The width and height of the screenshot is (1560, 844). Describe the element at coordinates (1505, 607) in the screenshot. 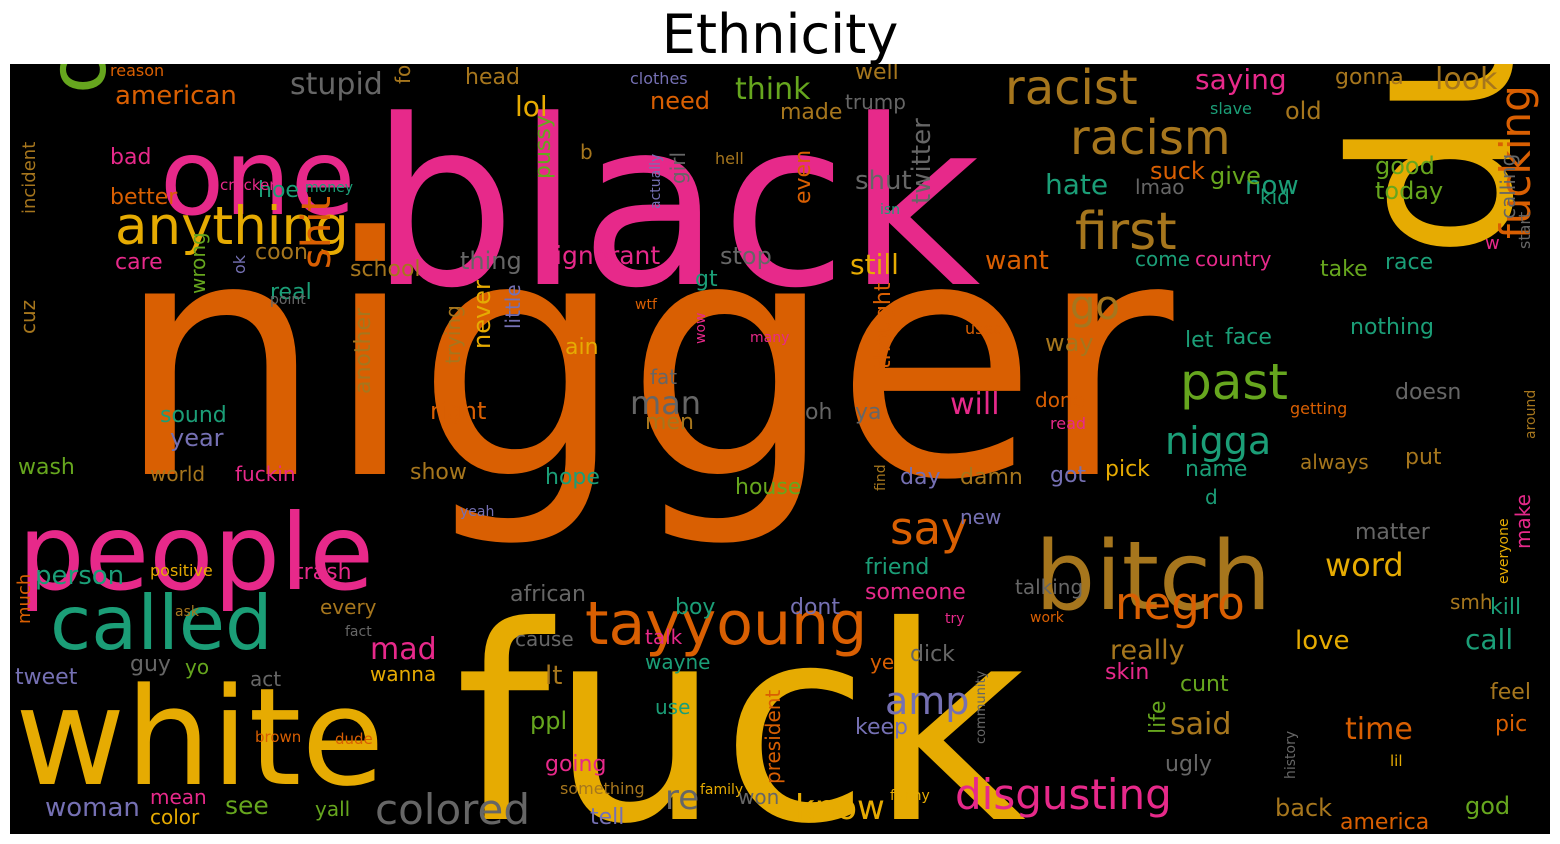

I see `cloud-word-kill: kill` at that location.